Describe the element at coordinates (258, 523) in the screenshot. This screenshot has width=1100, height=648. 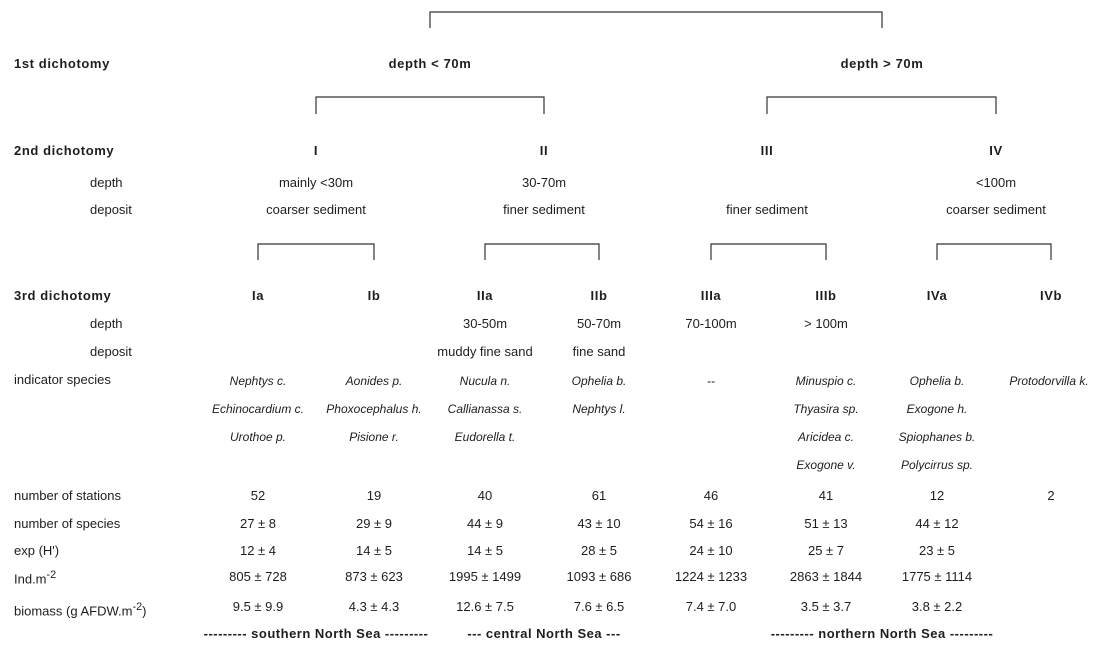
I see `species-count-Ia: 27 ± 8` at that location.